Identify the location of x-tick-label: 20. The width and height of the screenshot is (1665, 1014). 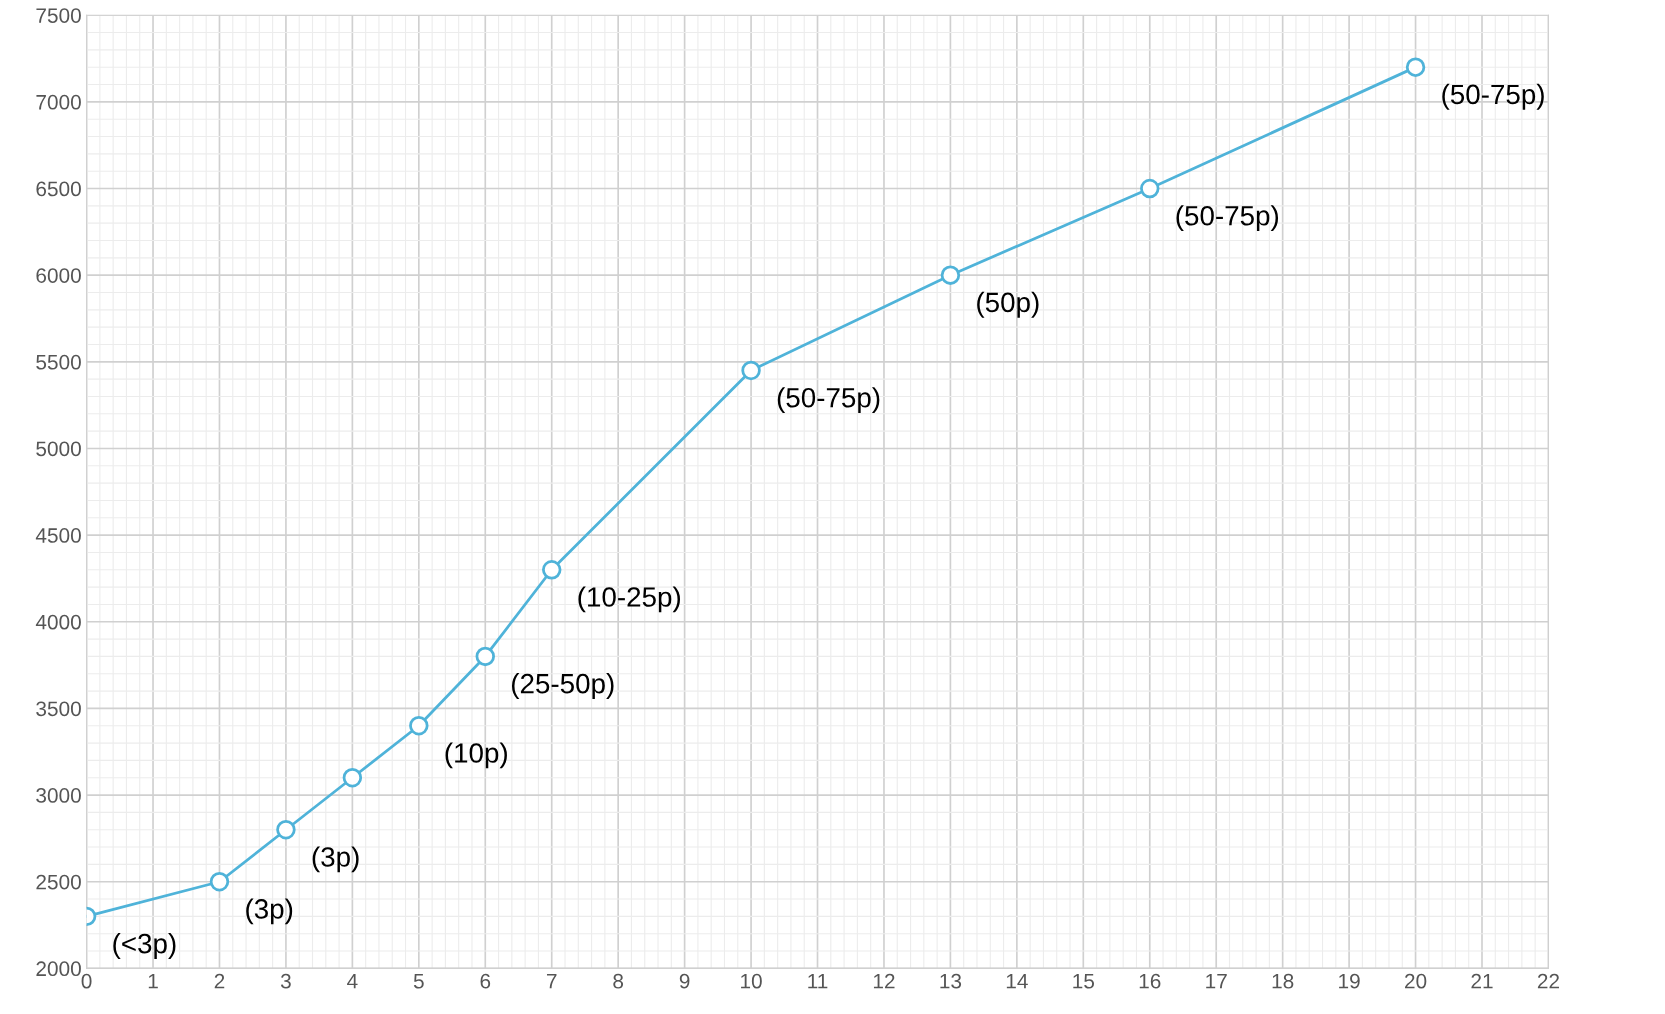
(1416, 981).